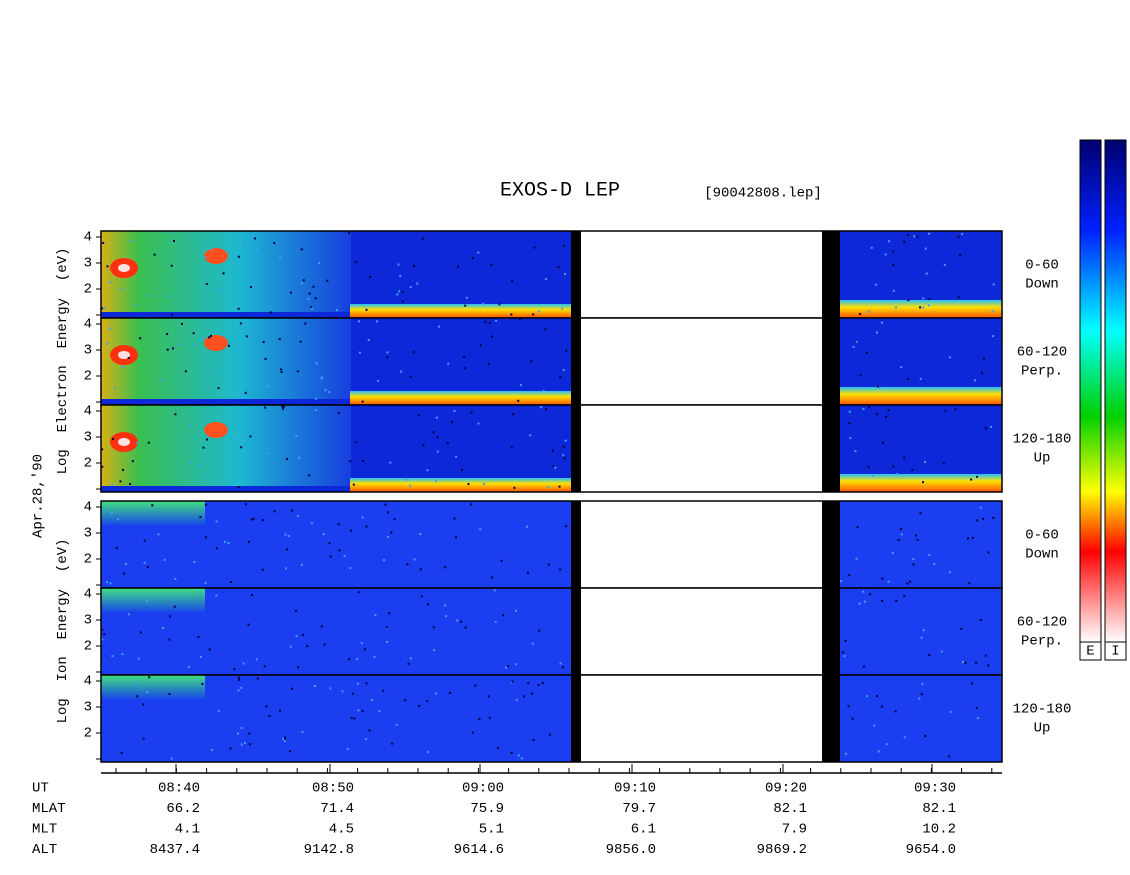  What do you see at coordinates (124, 442) in the screenshot?
I see `spectrogram-region` at bounding box center [124, 442].